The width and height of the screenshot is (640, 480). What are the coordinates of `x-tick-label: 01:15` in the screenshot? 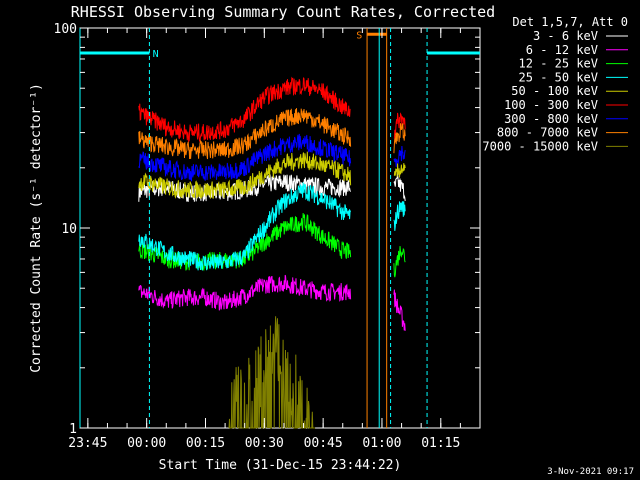 It's located at (440, 443).